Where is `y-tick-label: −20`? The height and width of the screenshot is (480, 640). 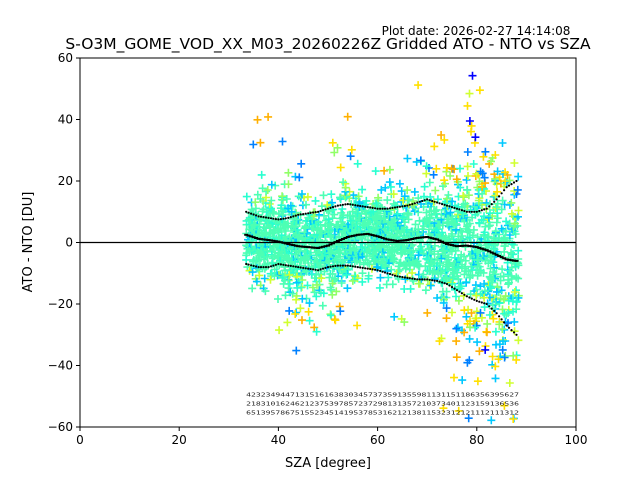 y-tick-label: −20 is located at coordinates (60, 304).